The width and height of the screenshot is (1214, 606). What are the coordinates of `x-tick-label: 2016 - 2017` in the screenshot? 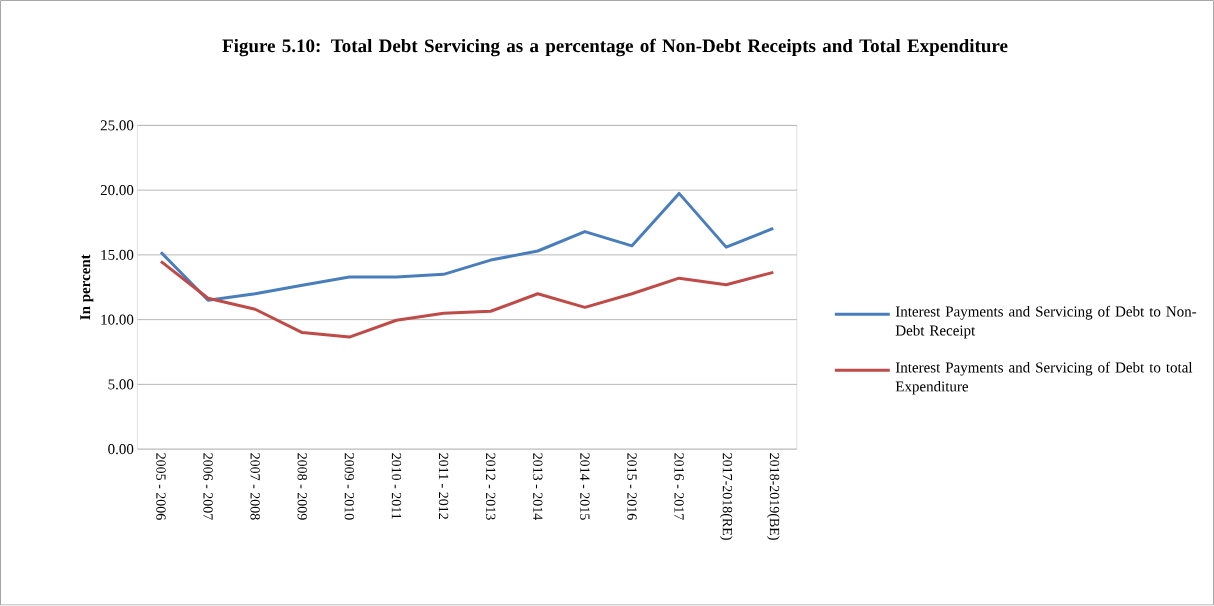 It's located at (679, 487).